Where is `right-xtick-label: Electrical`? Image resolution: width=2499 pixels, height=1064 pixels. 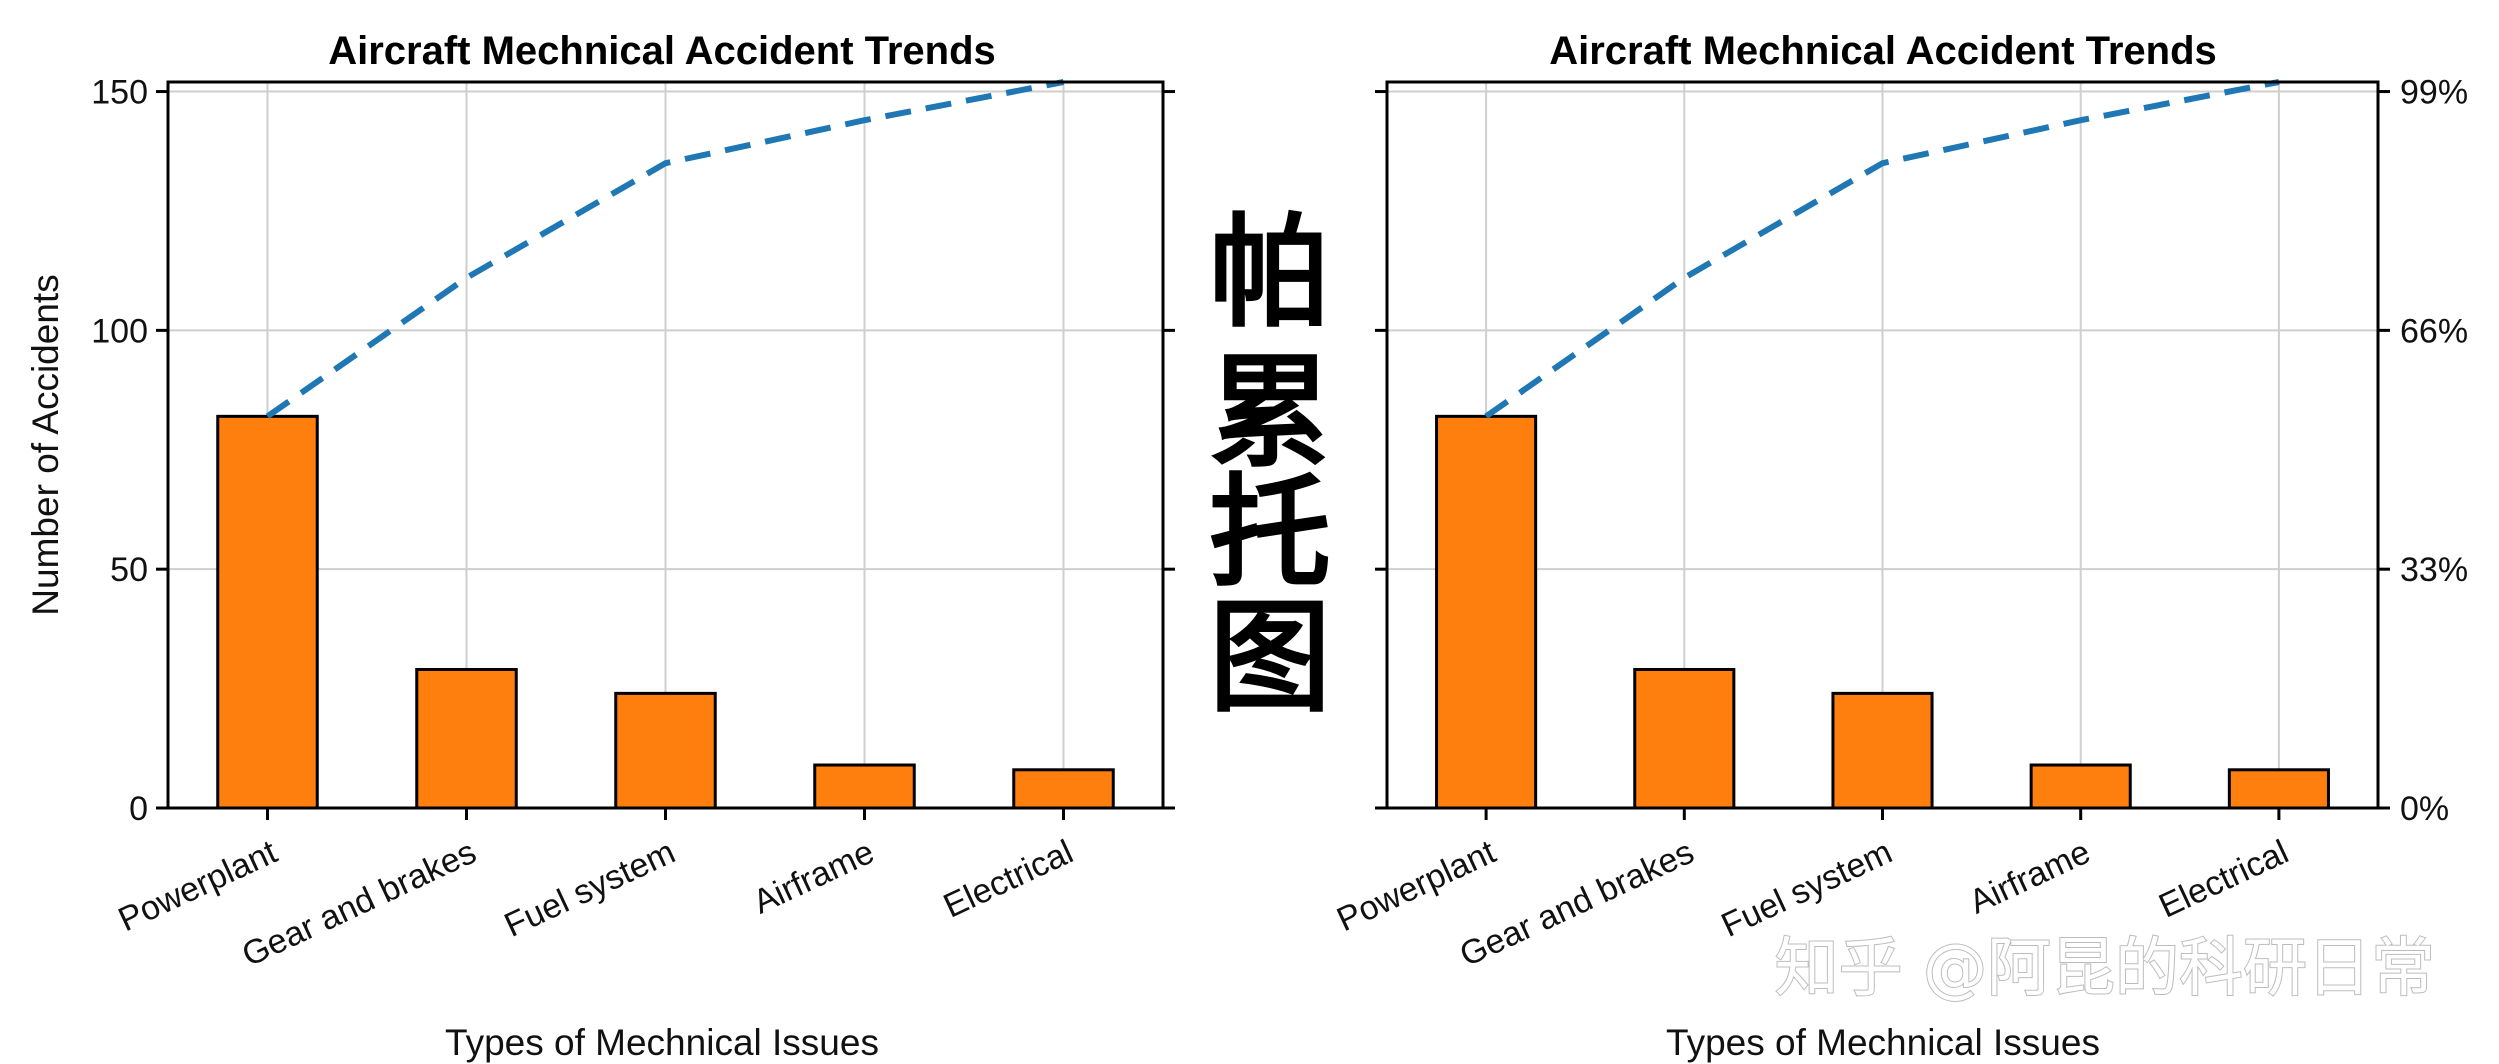 right-xtick-label: Electrical is located at coordinates (2223, 879).